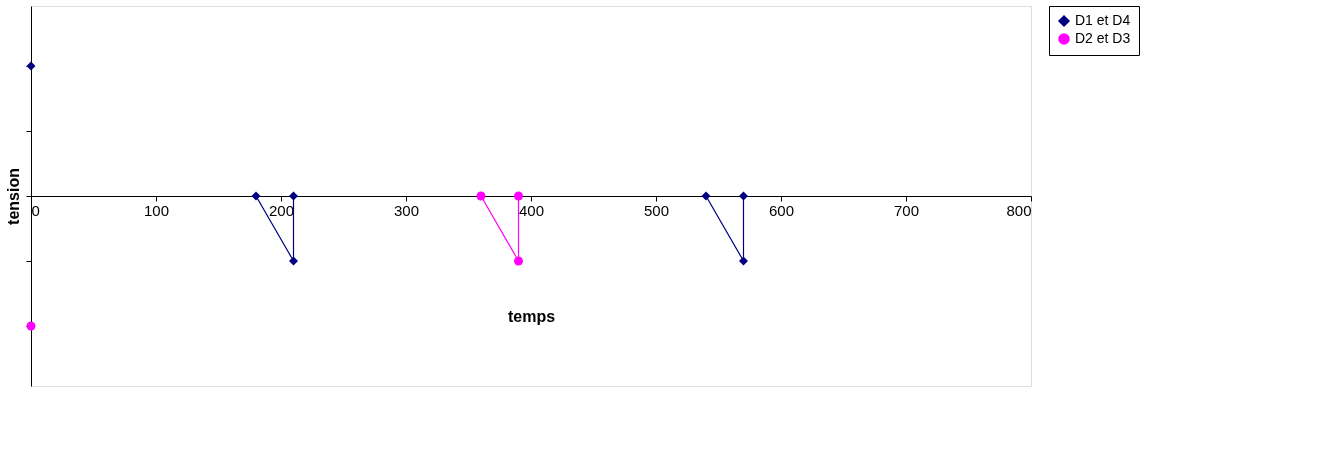 Image resolution: width=1322 pixels, height=458 pixels. Describe the element at coordinates (1103, 38) in the screenshot. I see `legend-label: D2 et D3` at that location.